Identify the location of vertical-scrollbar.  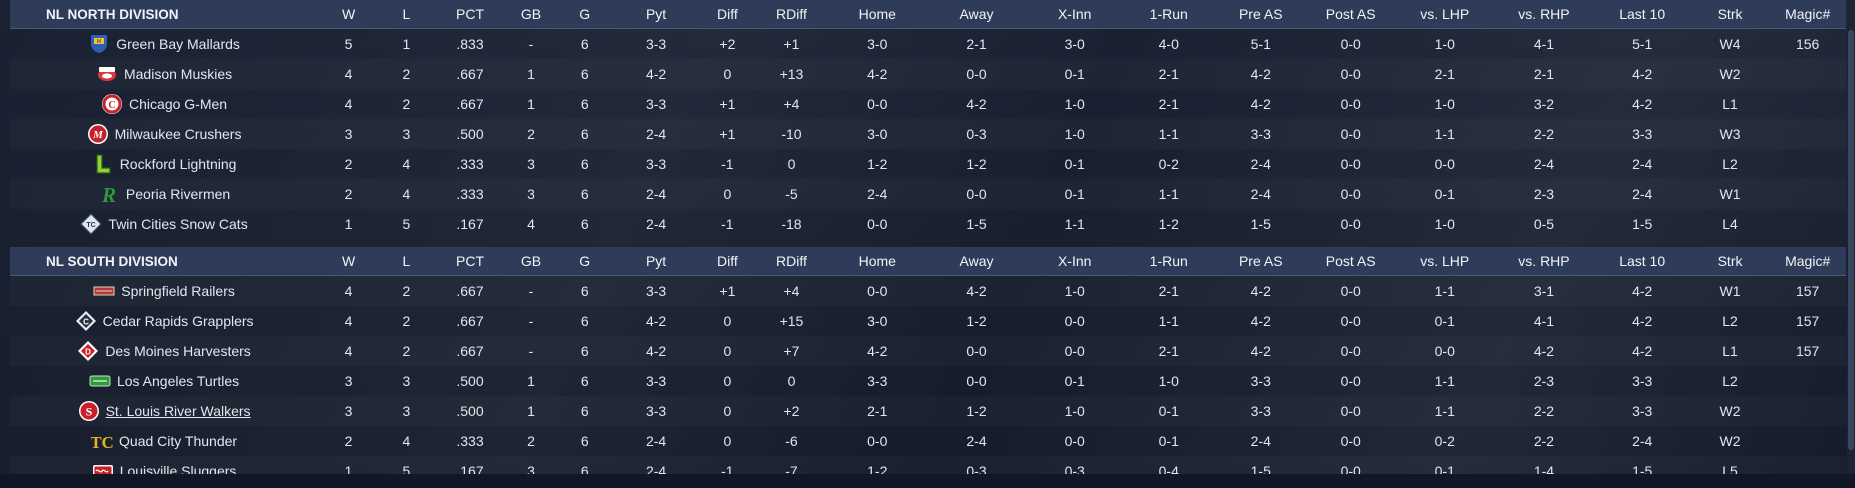
(1851, 244).